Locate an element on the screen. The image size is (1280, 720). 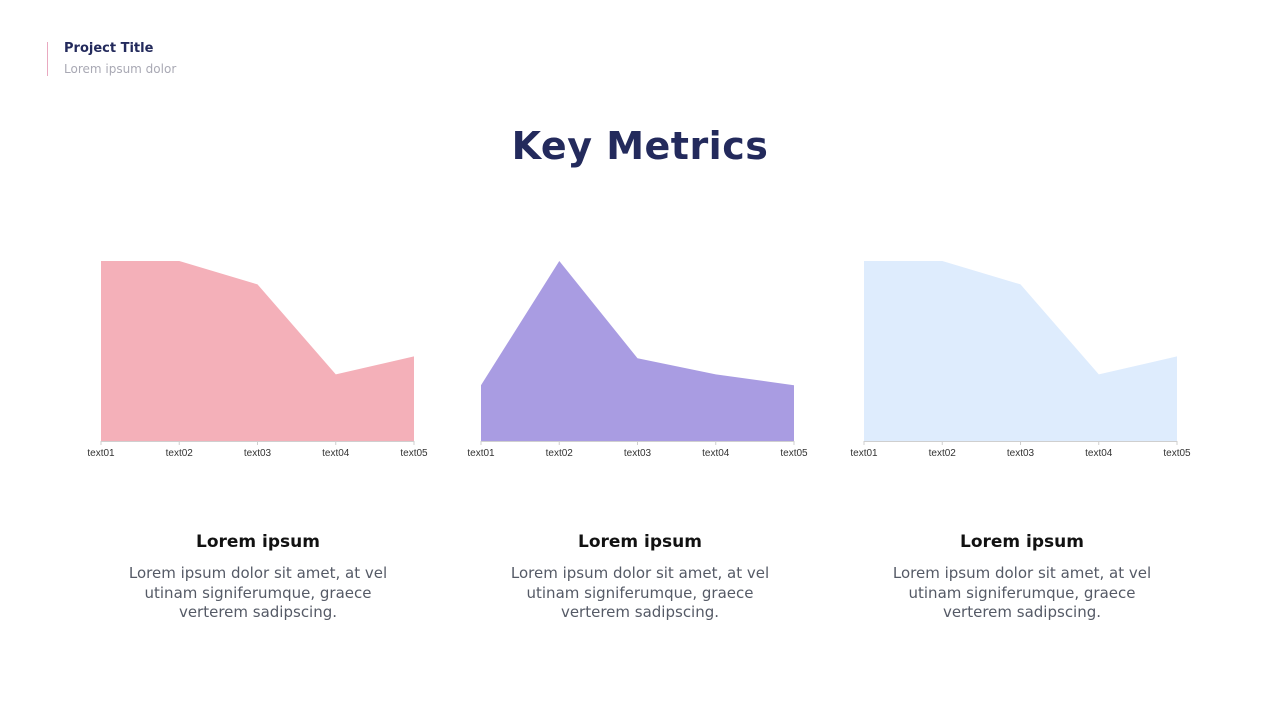
page-title: Key Metrics is located at coordinates (640, 146).